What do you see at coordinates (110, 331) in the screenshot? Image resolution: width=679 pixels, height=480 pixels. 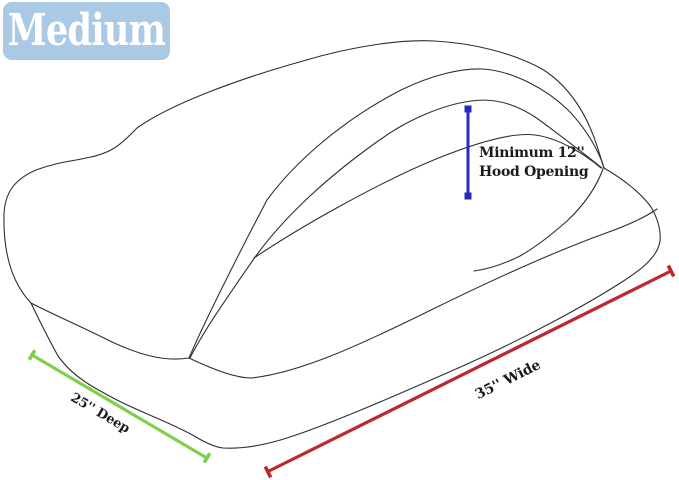 I see `mattress-left-top-seam` at bounding box center [110, 331].